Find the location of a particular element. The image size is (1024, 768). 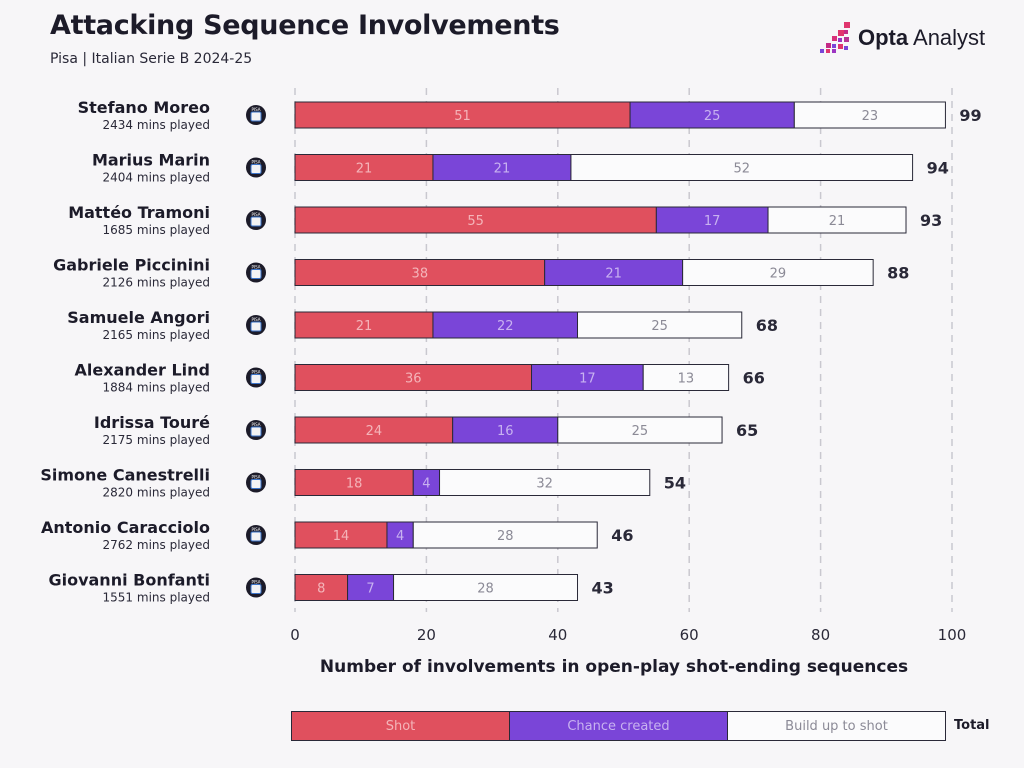

total-label: 93 is located at coordinates (931, 220).